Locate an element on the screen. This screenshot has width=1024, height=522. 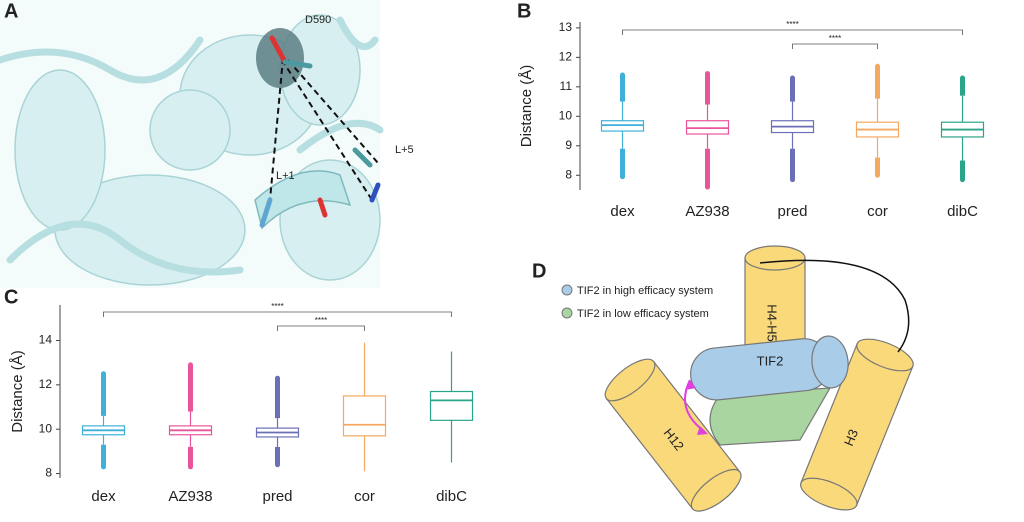
panel-label: A is located at coordinates (11, 11).